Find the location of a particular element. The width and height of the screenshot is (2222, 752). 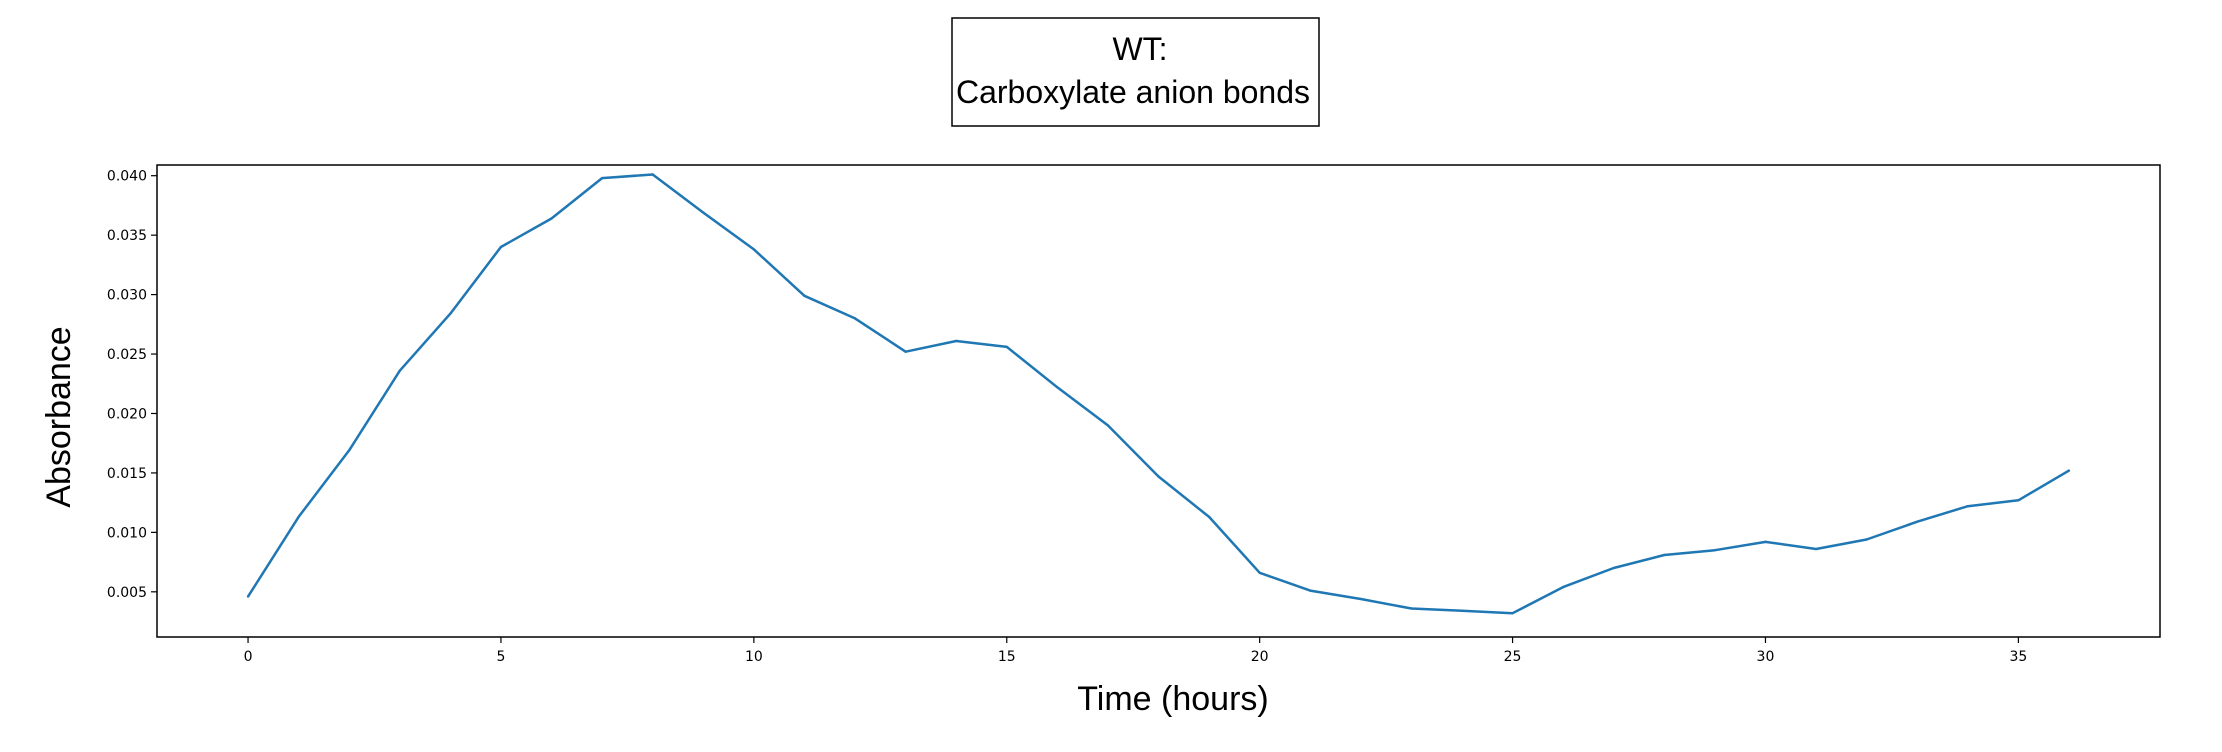

x-tick-label: 20 is located at coordinates (1260, 657).